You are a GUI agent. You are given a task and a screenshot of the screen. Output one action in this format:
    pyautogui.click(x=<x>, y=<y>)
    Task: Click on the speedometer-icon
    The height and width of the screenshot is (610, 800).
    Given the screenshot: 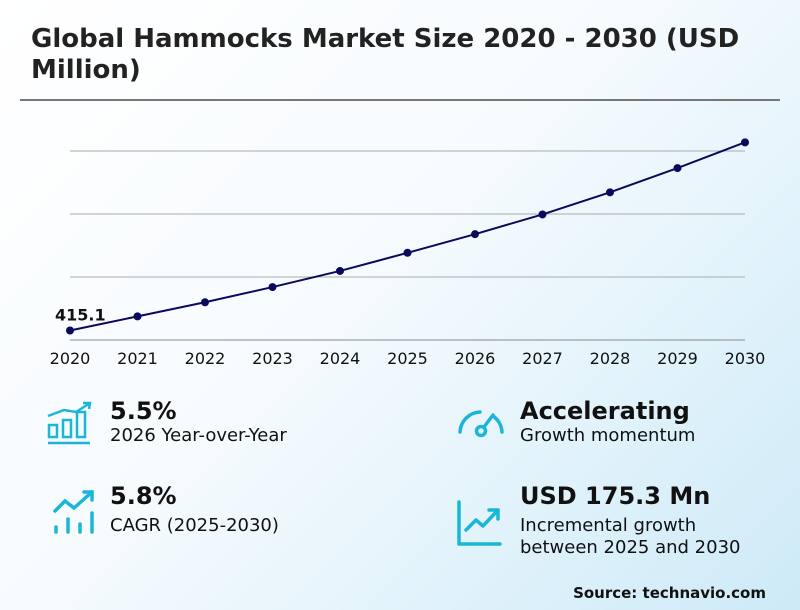 What is the action you would take?
    pyautogui.click(x=481, y=424)
    